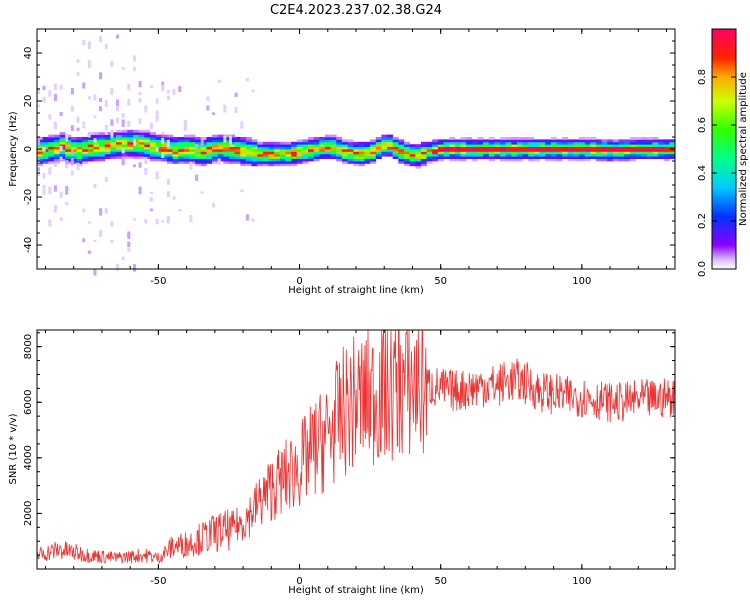  I want to click on colorbar-tick-label: 0.2, so click(702, 221).